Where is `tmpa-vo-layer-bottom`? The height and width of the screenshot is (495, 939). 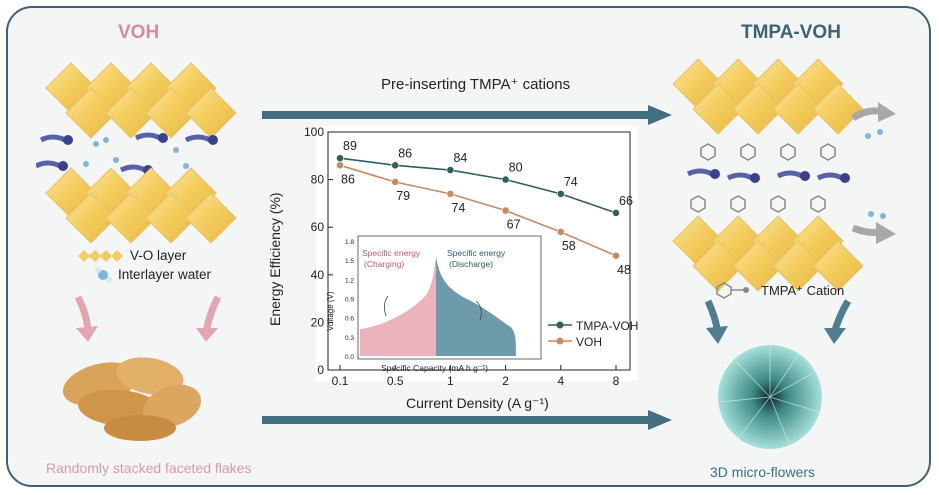 tmpa-vo-layer-bottom is located at coordinates (768, 253).